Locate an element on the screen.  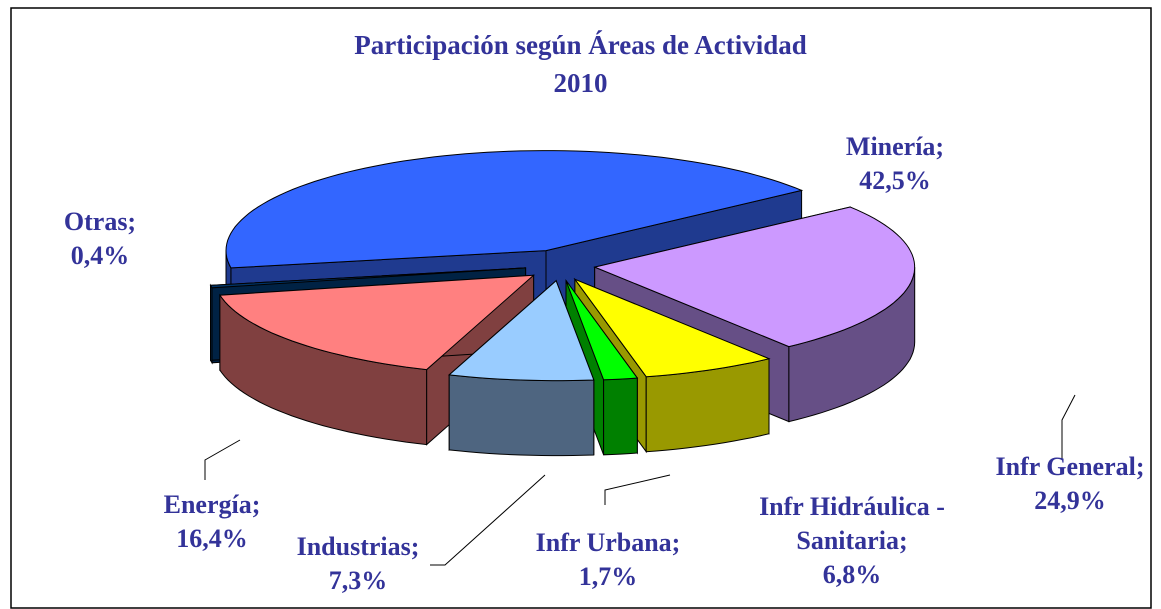
category-label: Industrias; is located at coordinates (358, 546).